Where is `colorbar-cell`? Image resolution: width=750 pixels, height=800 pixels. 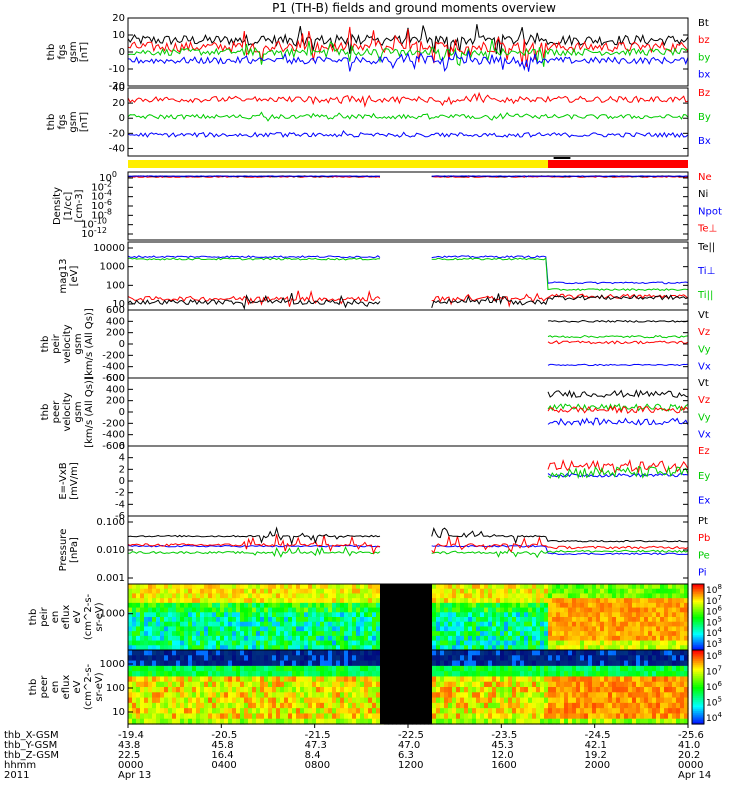 colorbar-cell is located at coordinates (698, 623).